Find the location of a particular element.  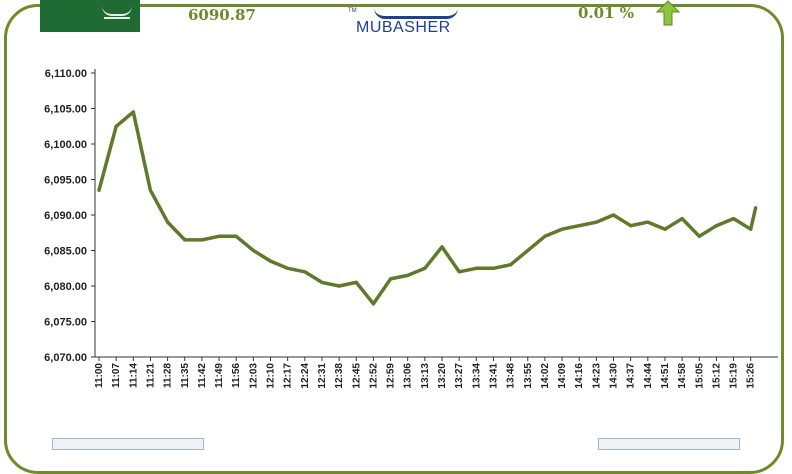

x-tick-label: 14:30 is located at coordinates (614, 376).